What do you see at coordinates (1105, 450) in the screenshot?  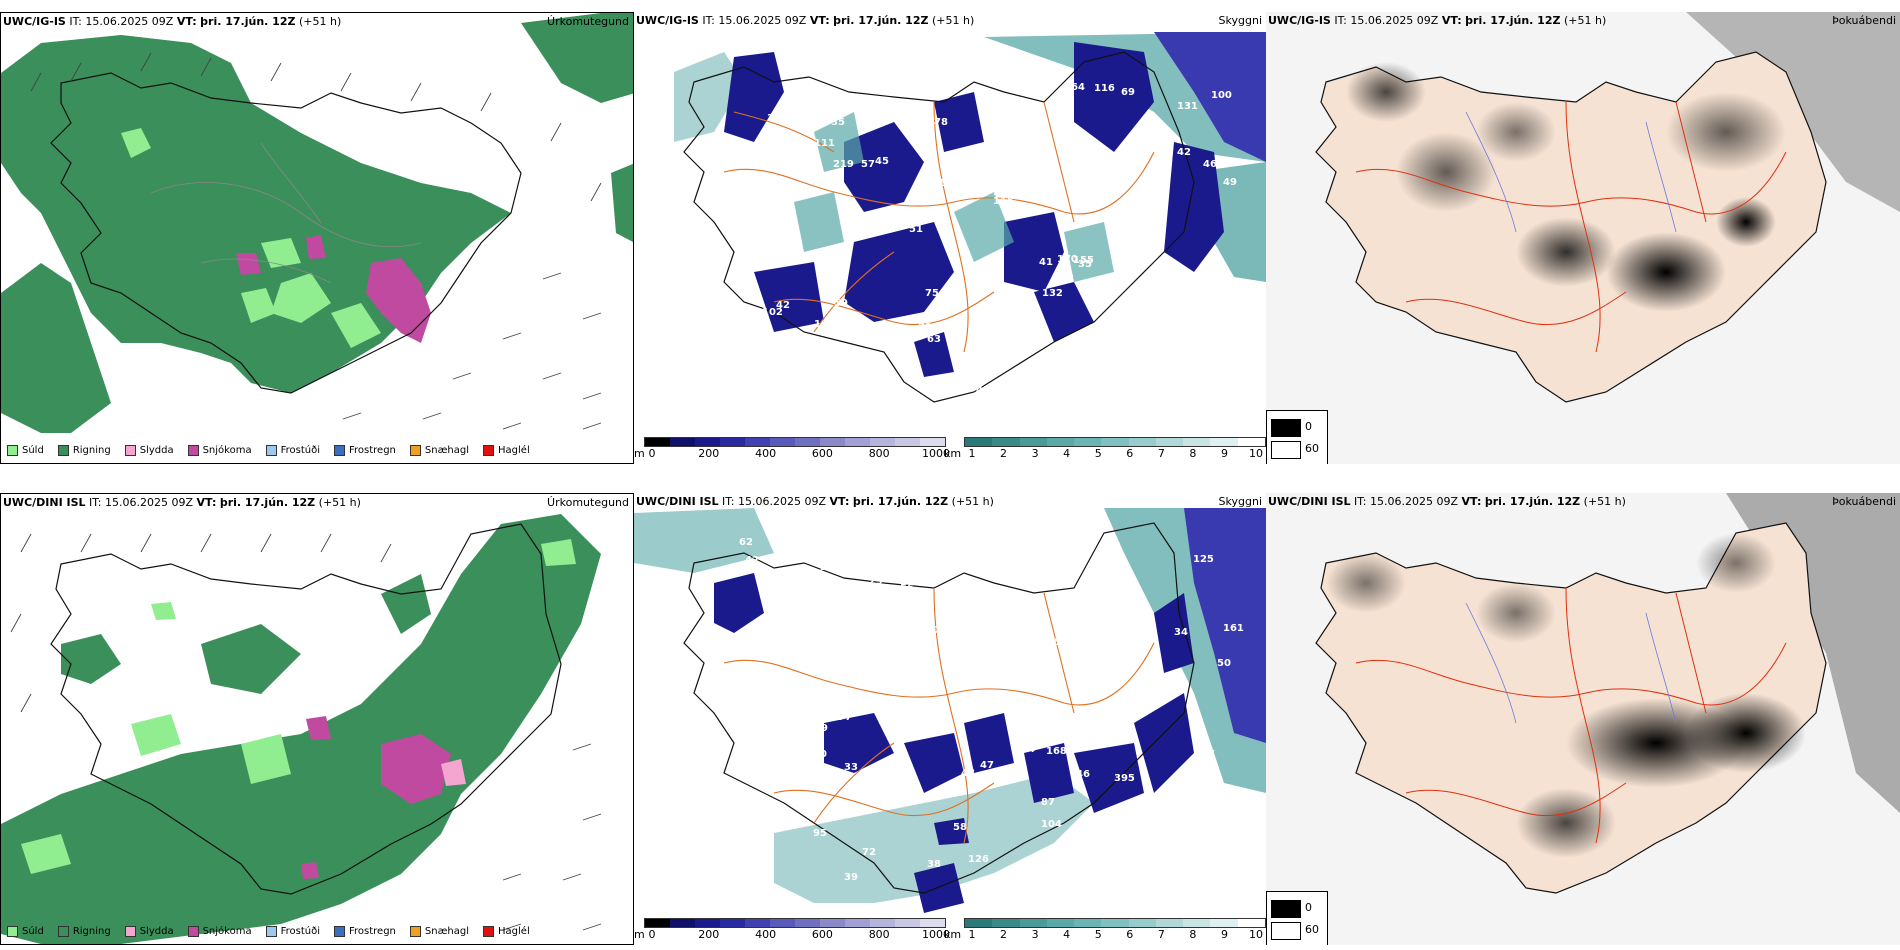 I see `vis-colorbar-top: km 1 2 3 4 5 6 7 8 9 10` at bounding box center [1105, 450].